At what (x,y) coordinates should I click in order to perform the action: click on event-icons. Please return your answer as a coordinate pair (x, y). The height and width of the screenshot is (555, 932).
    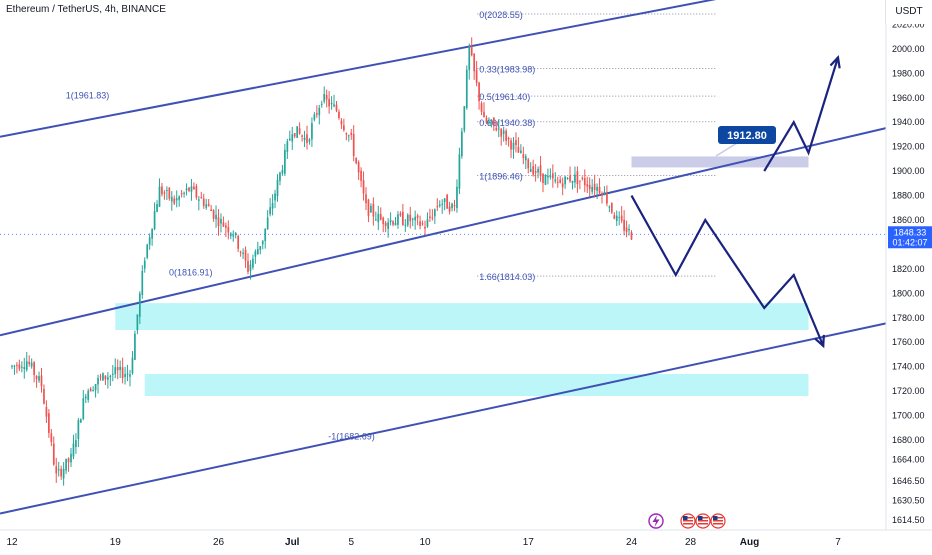
    Looking at the image, I should click on (687, 521).